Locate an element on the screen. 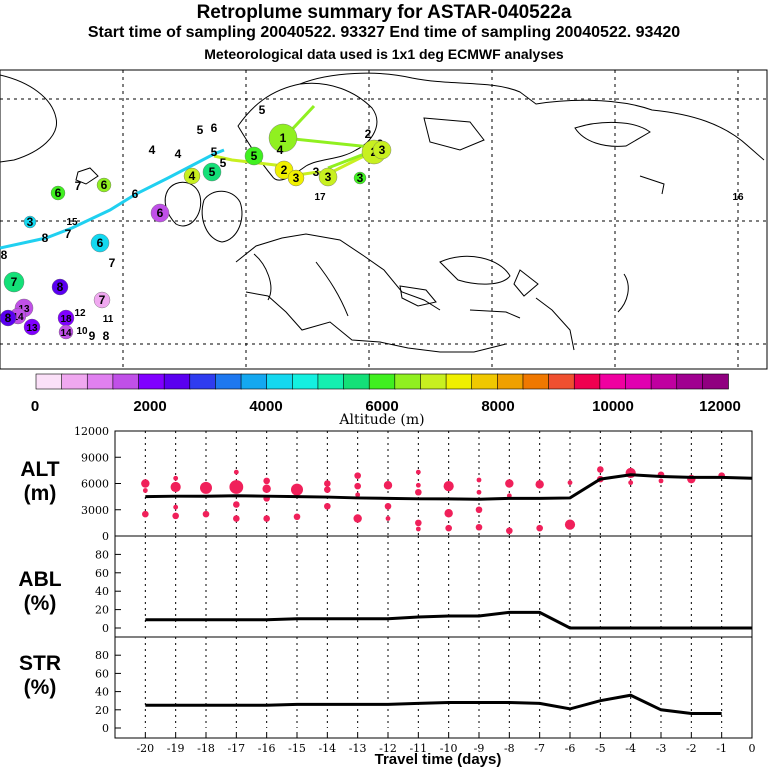 The image size is (768, 768). str-line is located at coordinates (433, 704).